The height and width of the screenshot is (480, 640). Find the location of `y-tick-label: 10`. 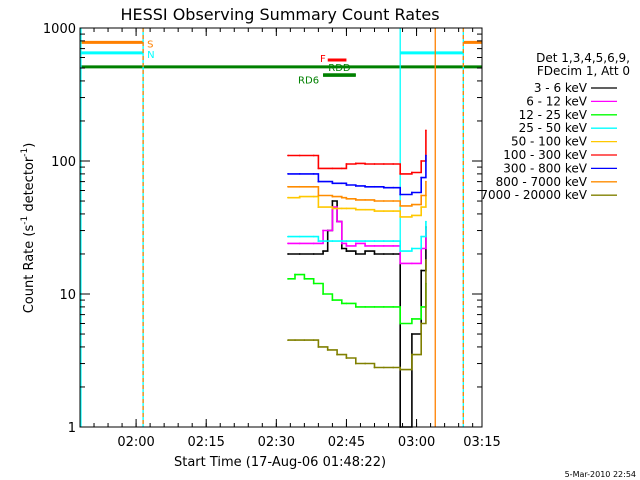

y-tick-label: 10 is located at coordinates (67, 295).